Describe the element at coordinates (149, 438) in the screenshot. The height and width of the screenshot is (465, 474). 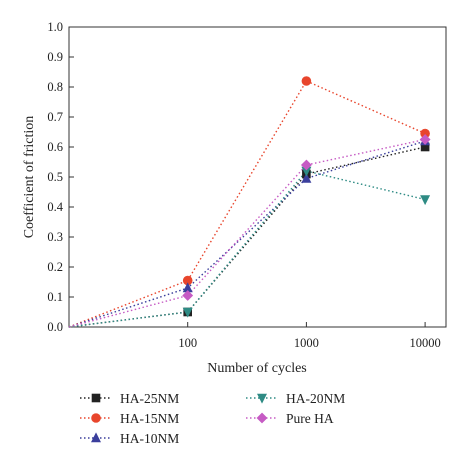
I see `legend-label: HA-10NM` at that location.